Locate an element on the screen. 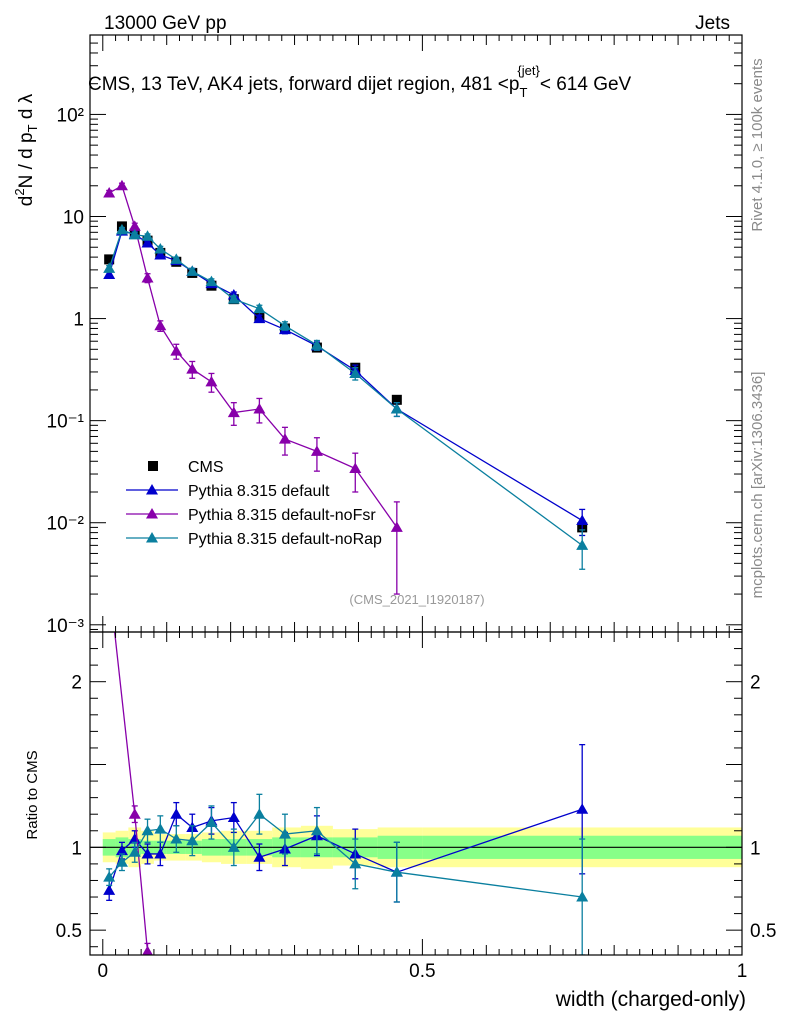 This screenshot has height=1024, width=786. x-tick-label: 1 is located at coordinates (742, 971).